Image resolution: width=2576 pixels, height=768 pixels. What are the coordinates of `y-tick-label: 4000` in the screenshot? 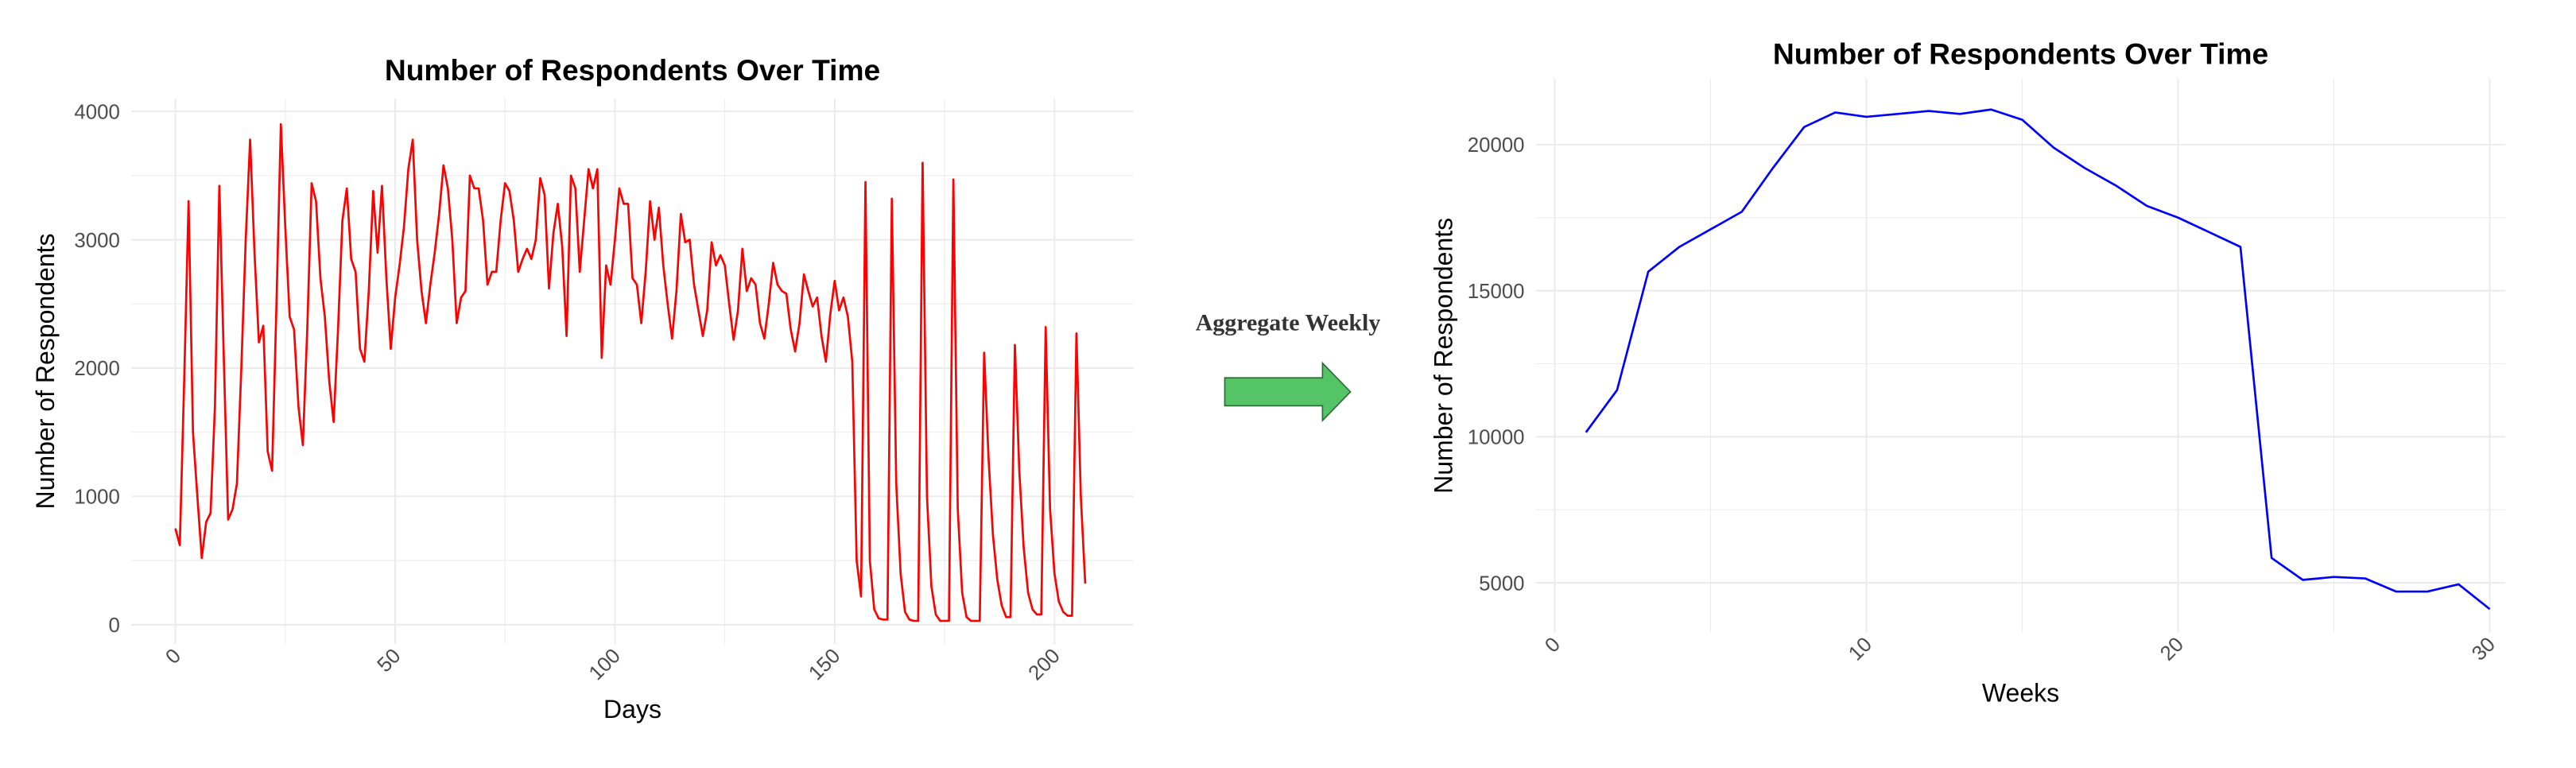 It's located at (96, 112).